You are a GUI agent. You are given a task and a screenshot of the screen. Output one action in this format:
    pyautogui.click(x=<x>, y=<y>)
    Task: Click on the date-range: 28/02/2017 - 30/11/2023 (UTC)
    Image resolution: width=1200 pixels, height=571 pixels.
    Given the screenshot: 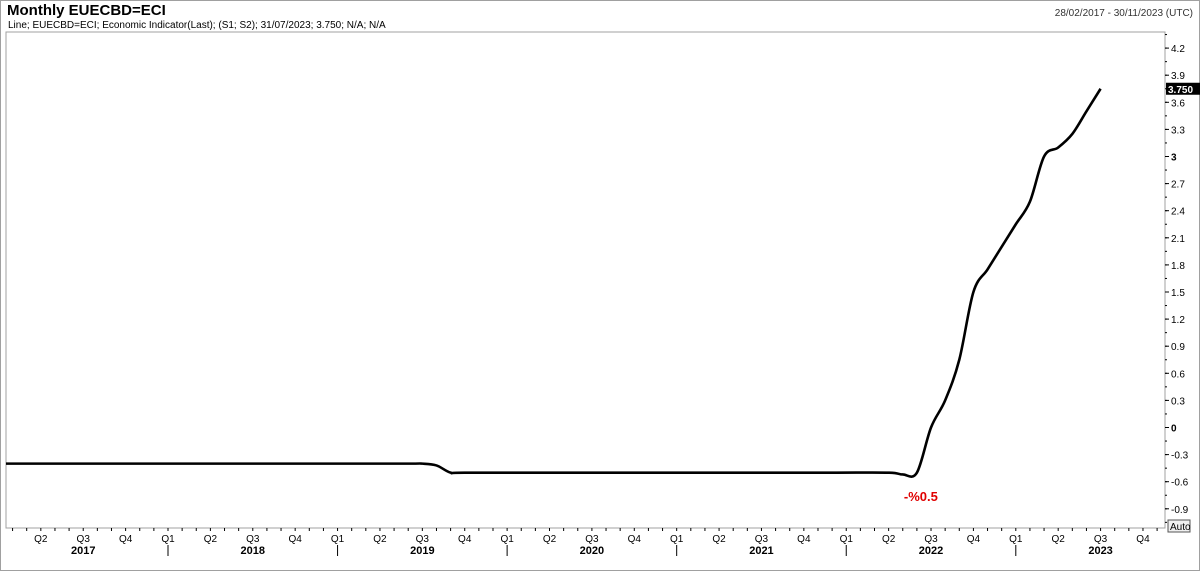 What is the action you would take?
    pyautogui.click(x=1123, y=13)
    